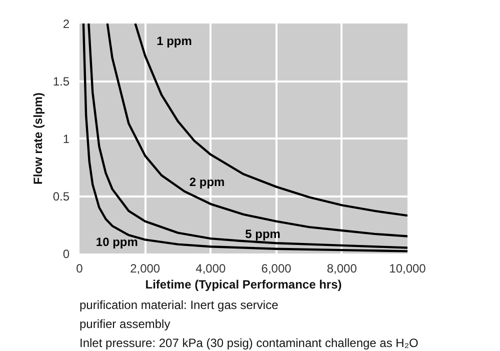  I want to click on x-tick-label: 2,000, so click(145, 269).